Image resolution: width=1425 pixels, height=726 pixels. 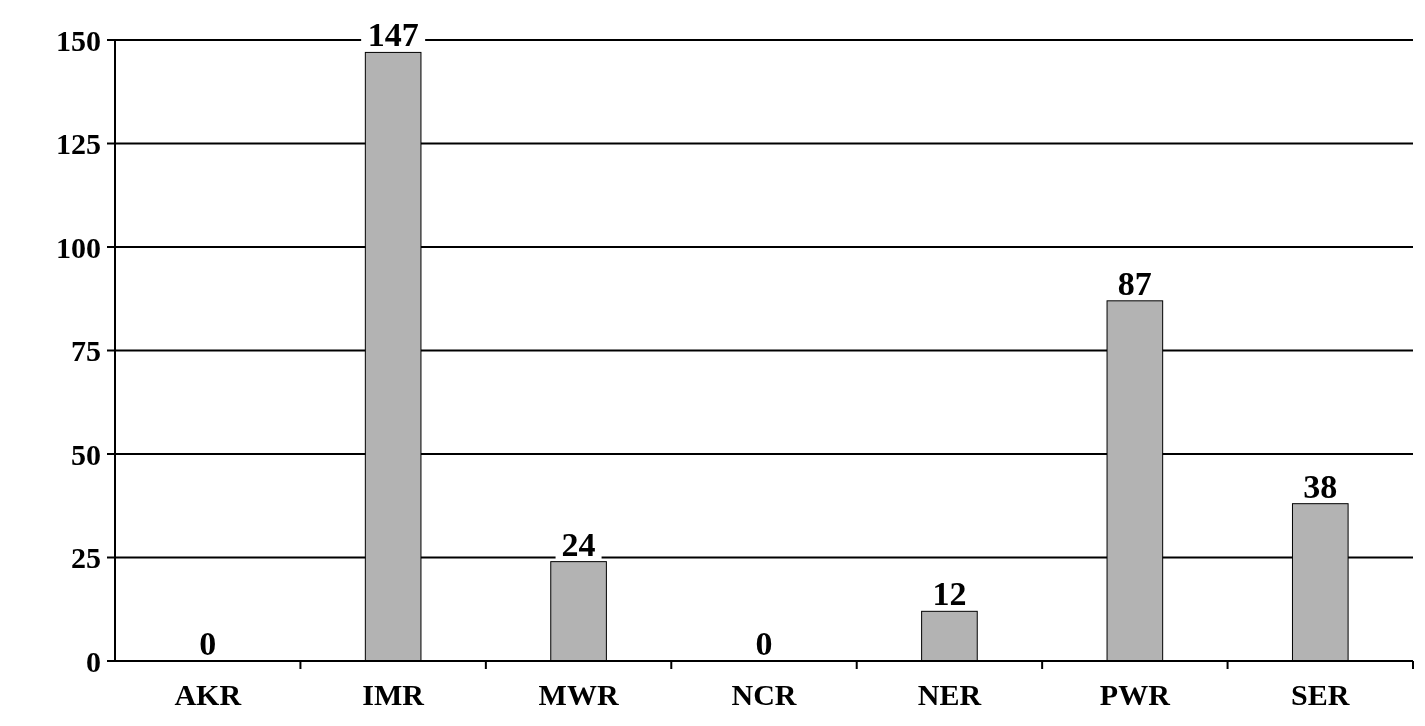 I want to click on data-label: 24, so click(x=578, y=544).